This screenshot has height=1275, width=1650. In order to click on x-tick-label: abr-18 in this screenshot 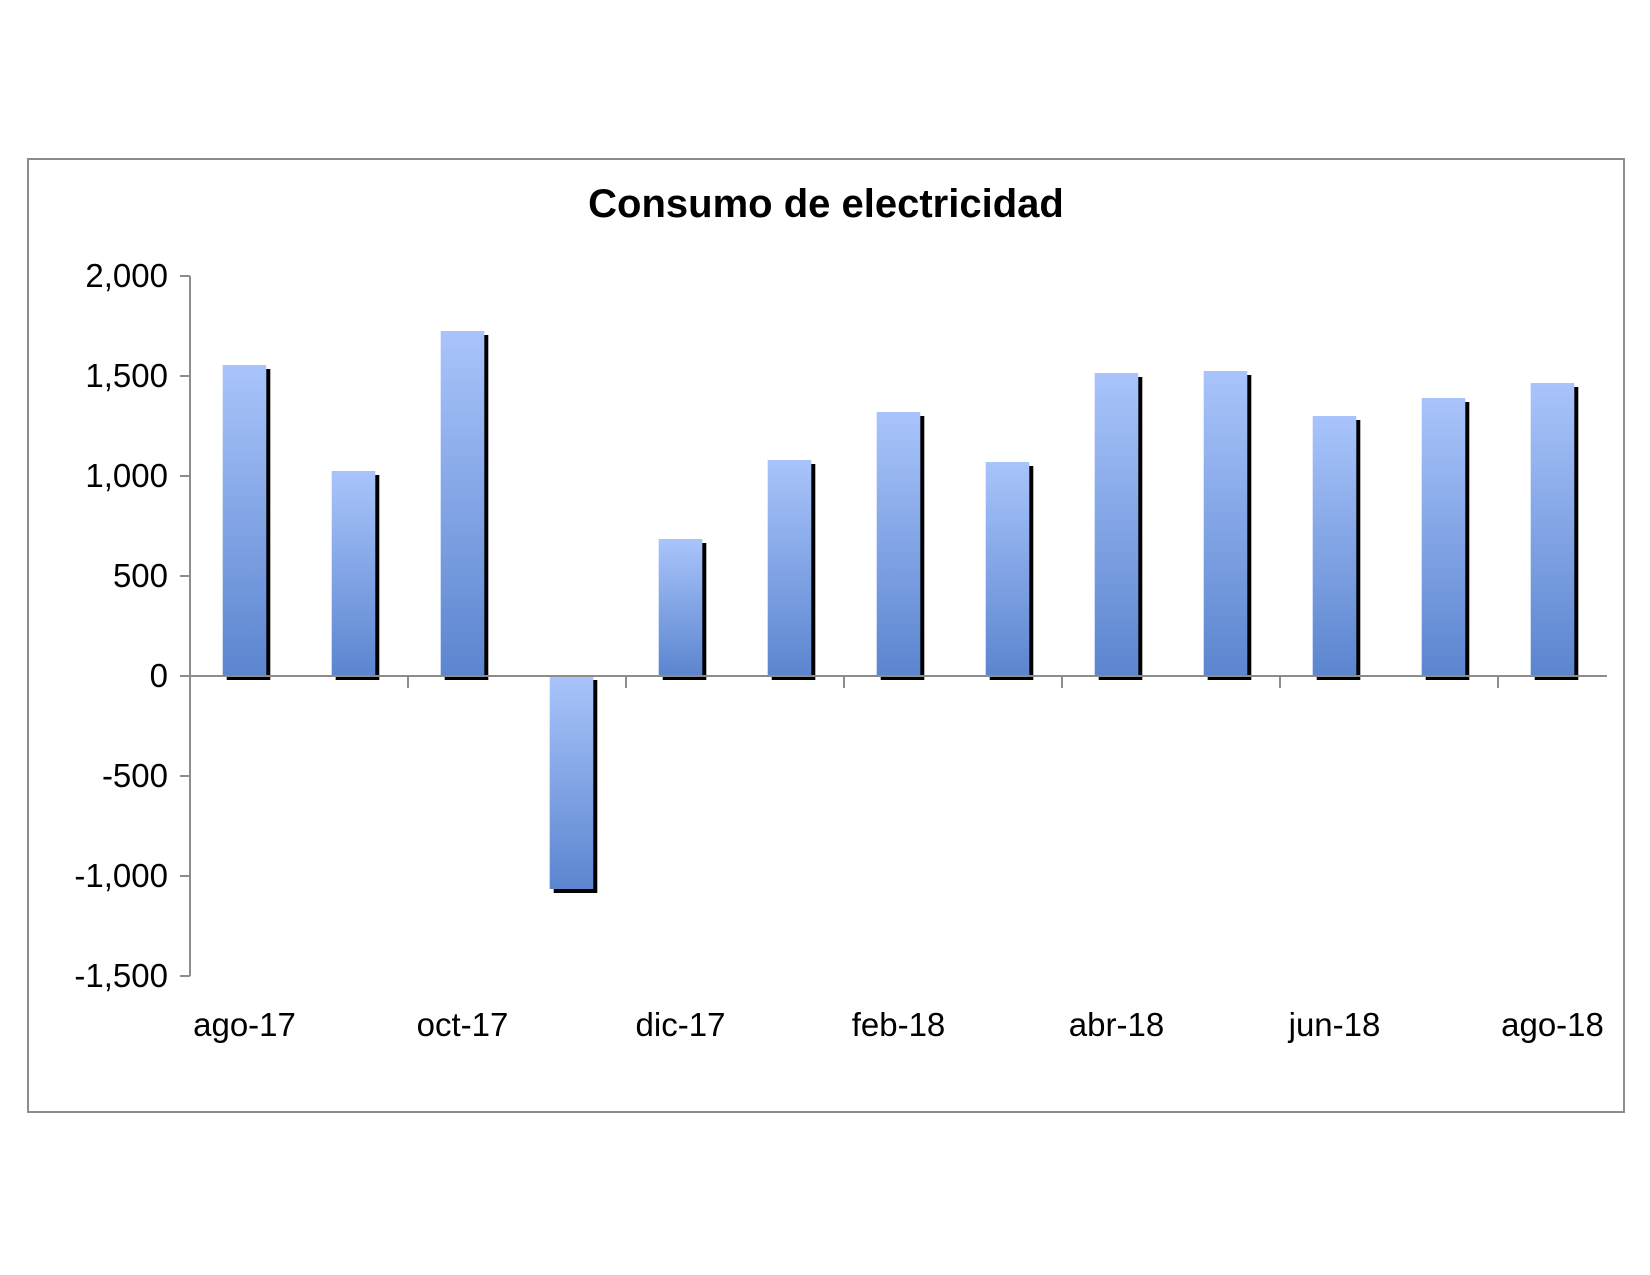, I will do `click(1116, 1024)`.